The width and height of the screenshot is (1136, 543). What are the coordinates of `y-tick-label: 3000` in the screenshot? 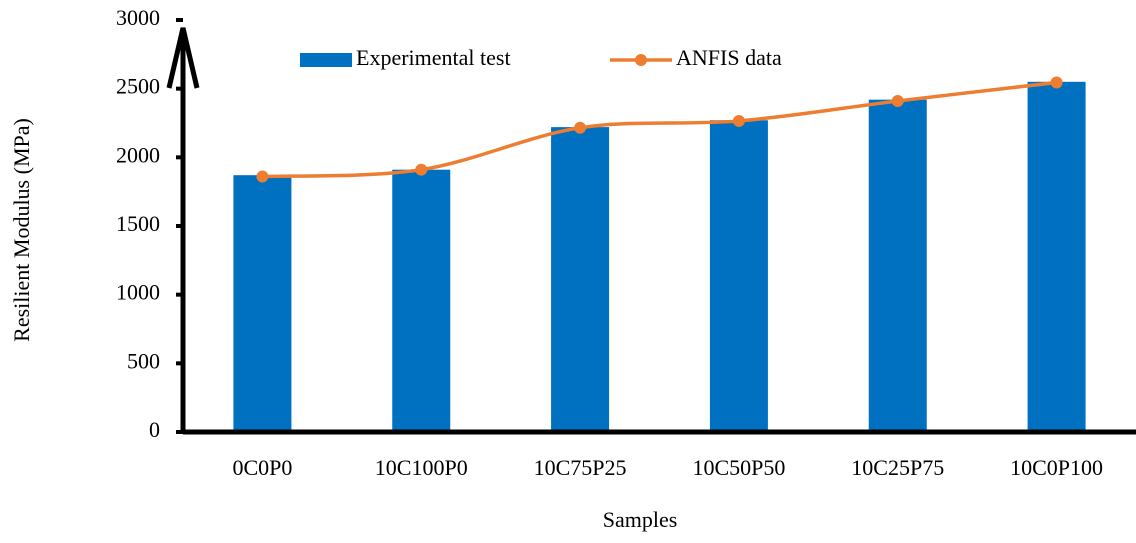 It's located at (138, 17).